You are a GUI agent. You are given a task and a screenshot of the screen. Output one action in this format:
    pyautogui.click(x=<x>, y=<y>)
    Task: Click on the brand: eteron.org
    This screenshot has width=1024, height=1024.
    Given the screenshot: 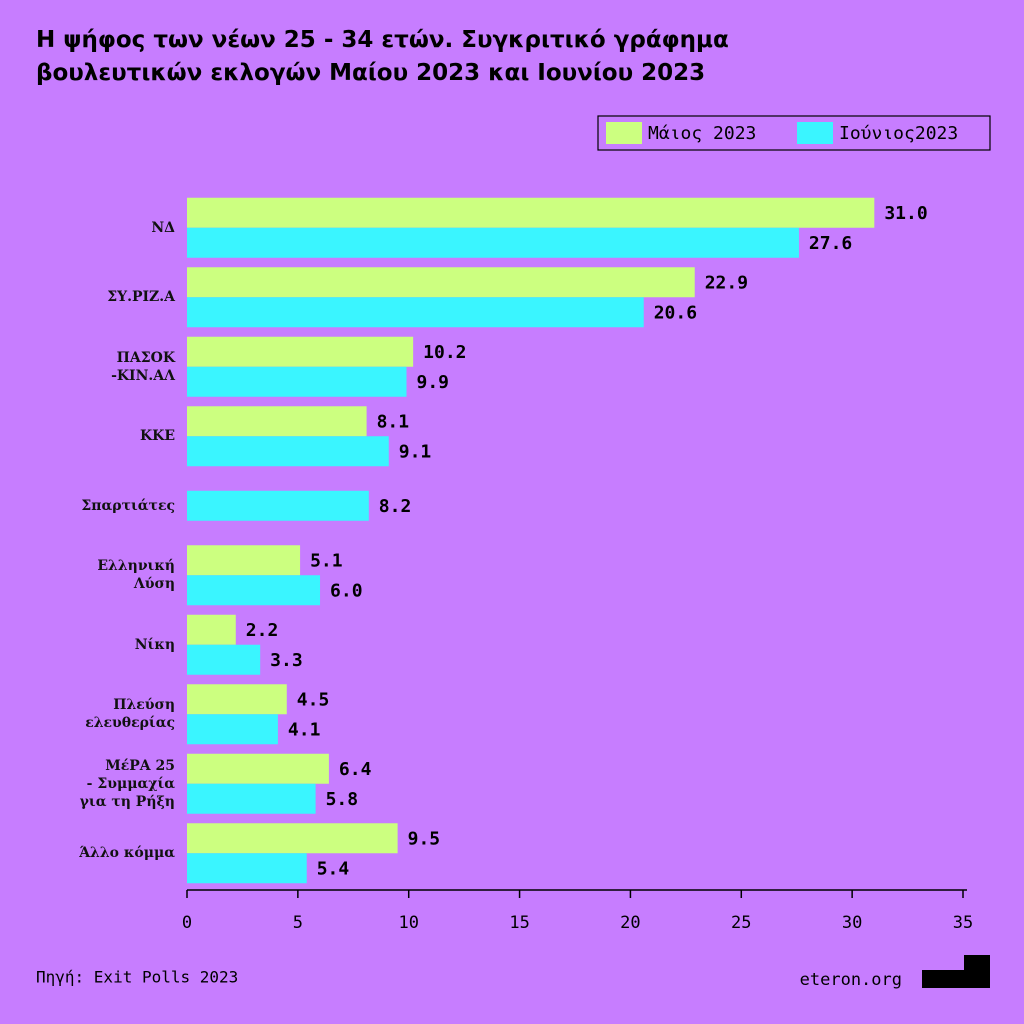 What is the action you would take?
    pyautogui.click(x=851, y=980)
    